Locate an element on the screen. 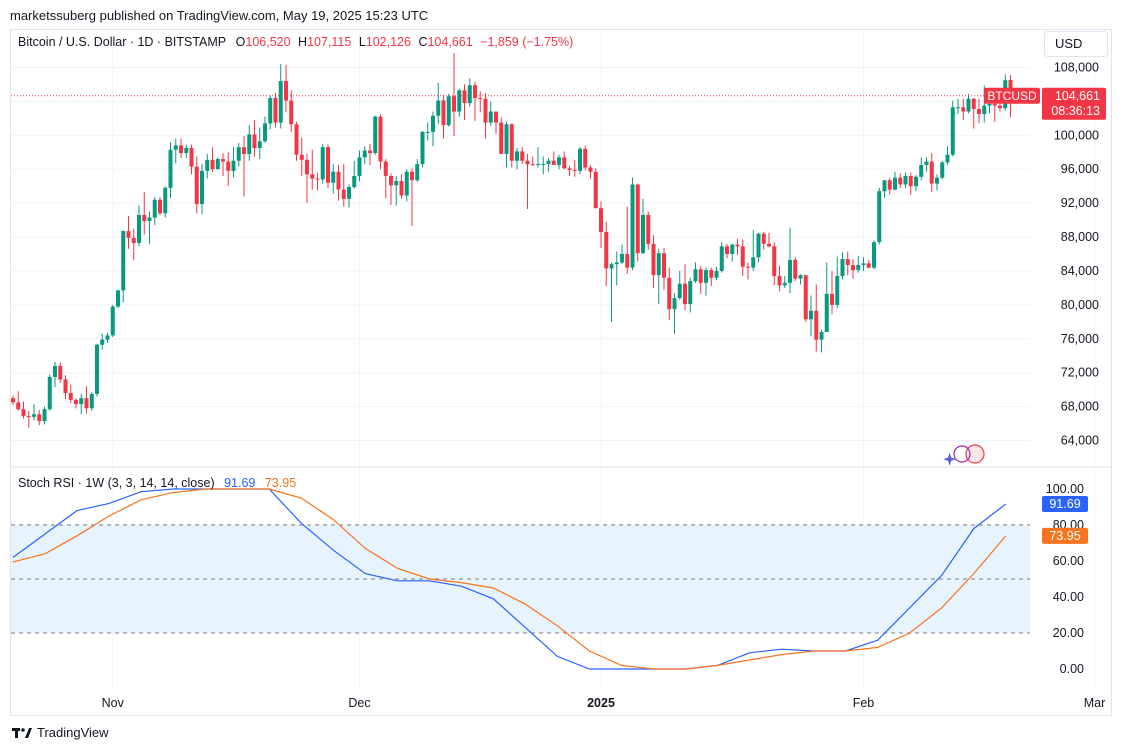 This screenshot has height=751, width=1123. flag-badge-icon is located at coordinates (962, 454).